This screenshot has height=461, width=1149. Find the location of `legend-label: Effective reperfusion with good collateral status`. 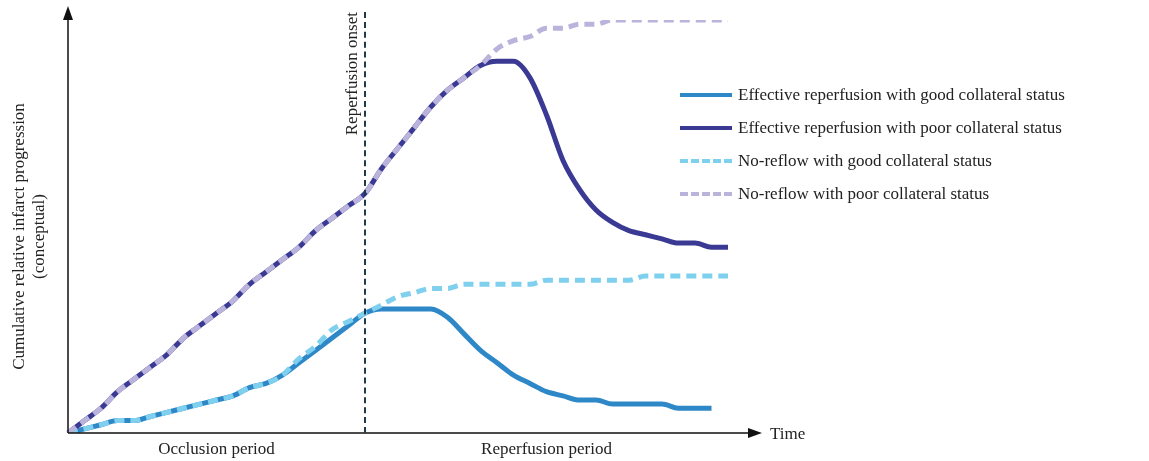

legend-label: Effective reperfusion with good collateral status is located at coordinates (901, 94).